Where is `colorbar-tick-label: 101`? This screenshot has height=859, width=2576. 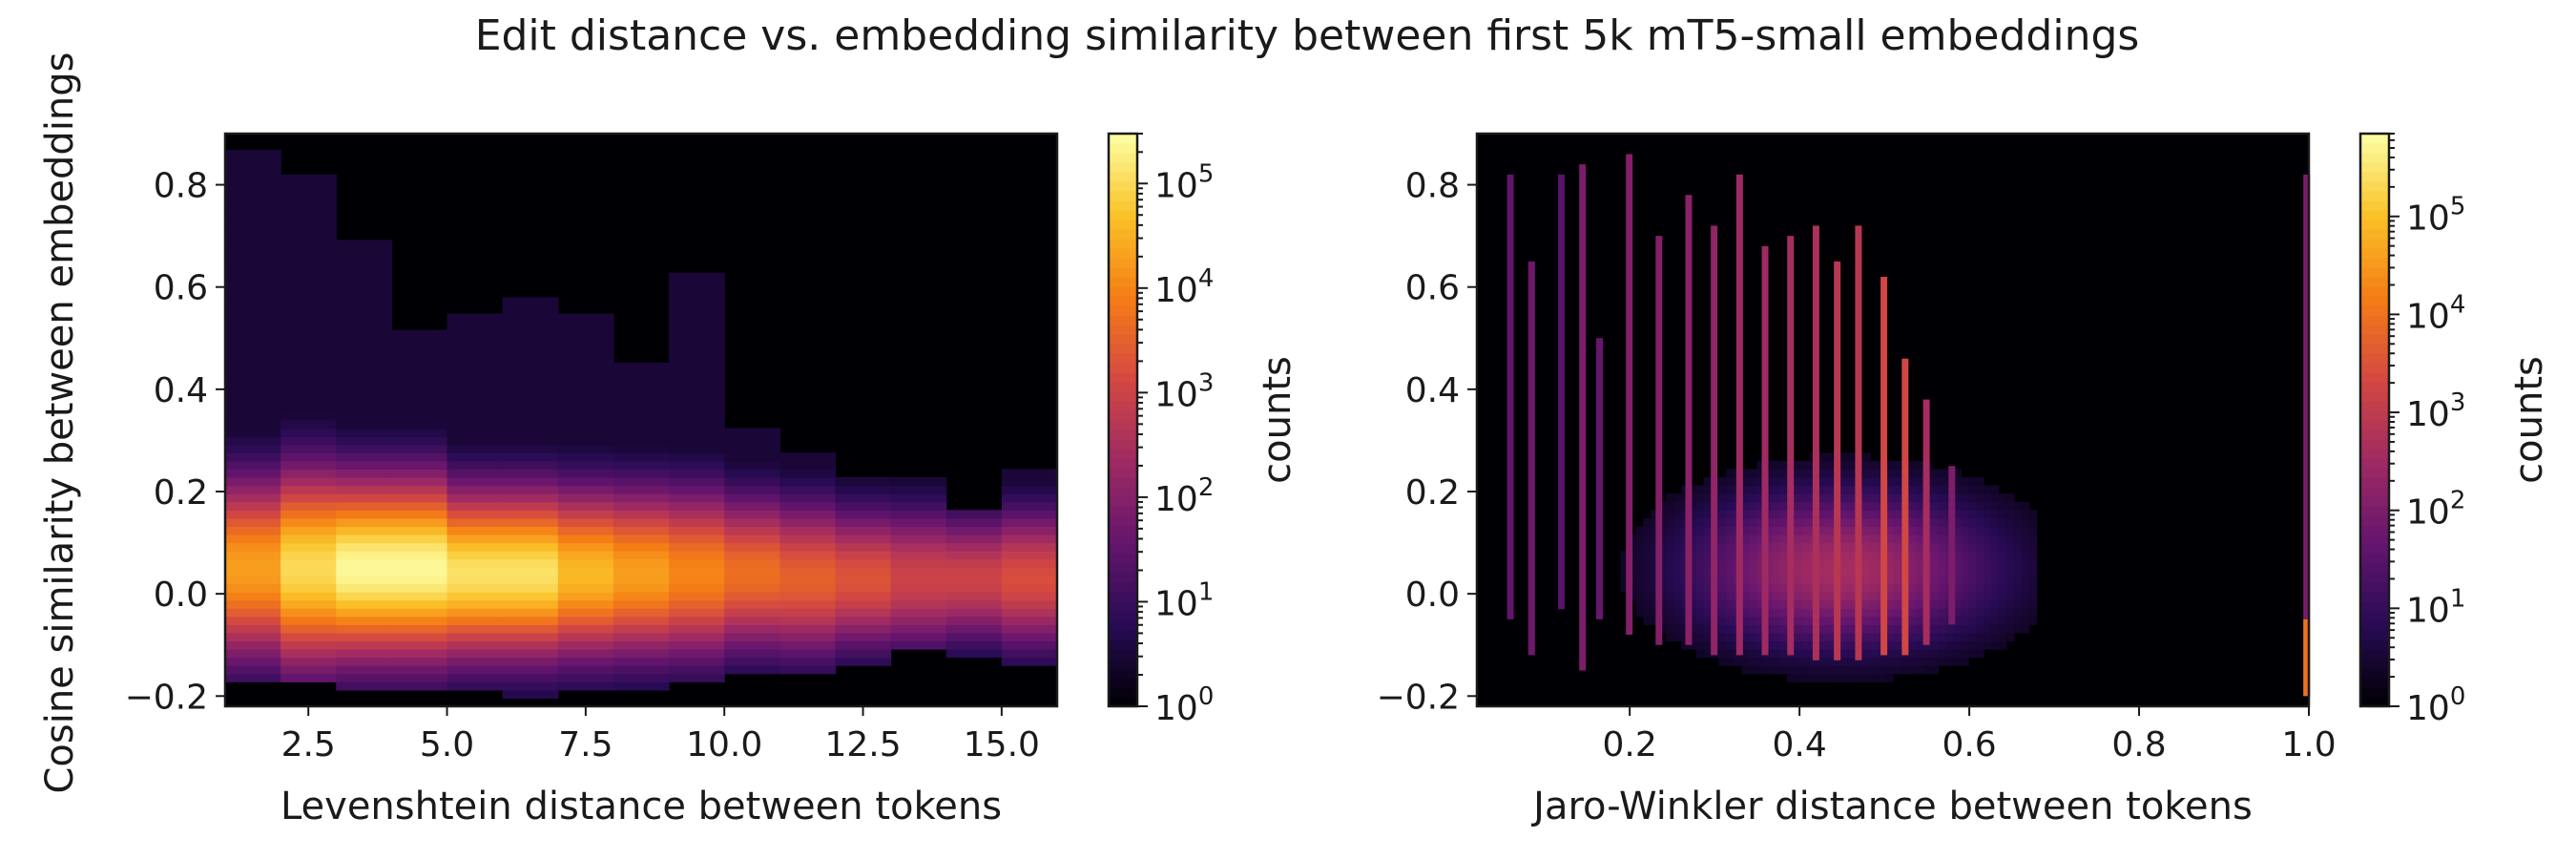 colorbar-tick-label: 101 is located at coordinates (1184, 600).